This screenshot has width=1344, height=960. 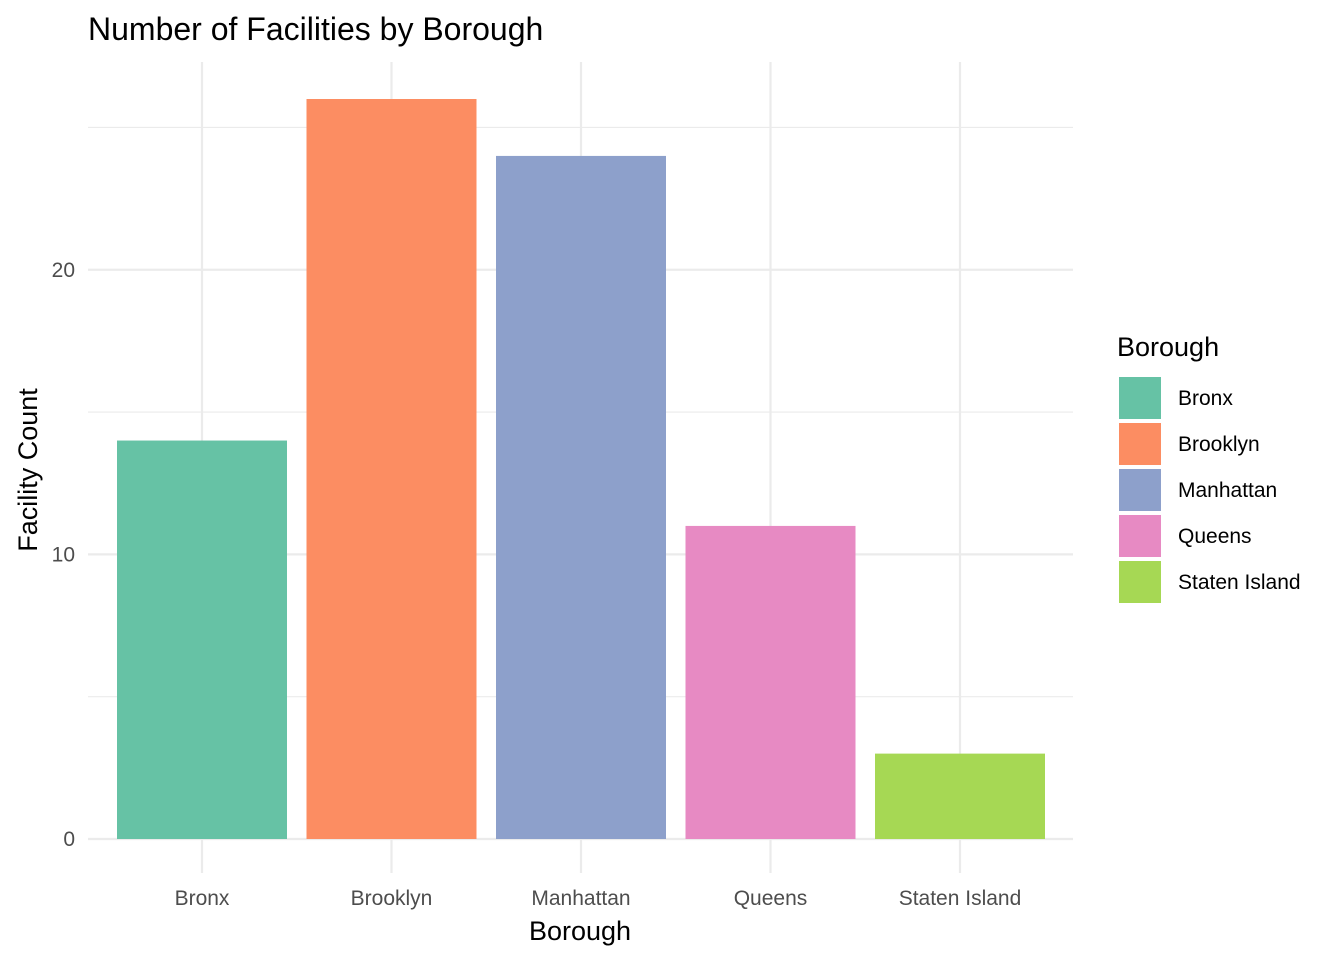 I want to click on y-axis-title: Facility Count, so click(x=28, y=470).